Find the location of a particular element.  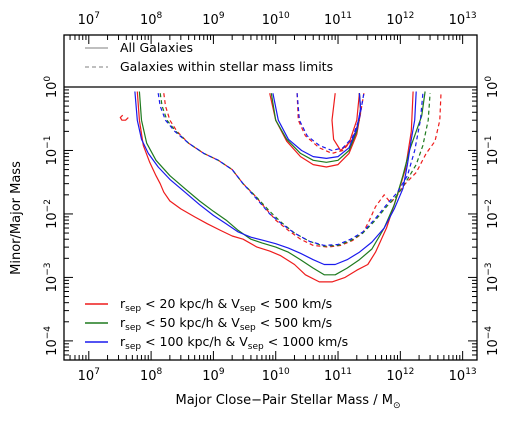

color-legend-label: rsep < 100 kpc/h & Vsep < 1000 km/s is located at coordinates (234, 343).